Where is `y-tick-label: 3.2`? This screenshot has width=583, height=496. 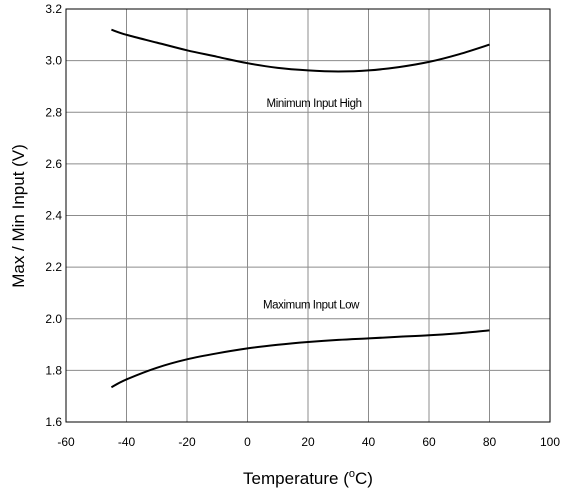 y-tick-label: 3.2 is located at coordinates (53, 9).